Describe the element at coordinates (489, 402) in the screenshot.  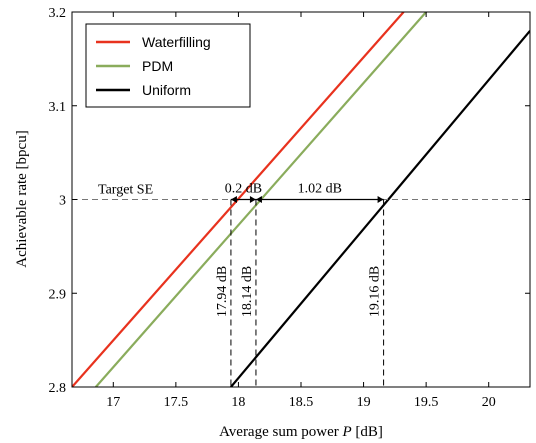
I see `x-tick-label: 20` at that location.